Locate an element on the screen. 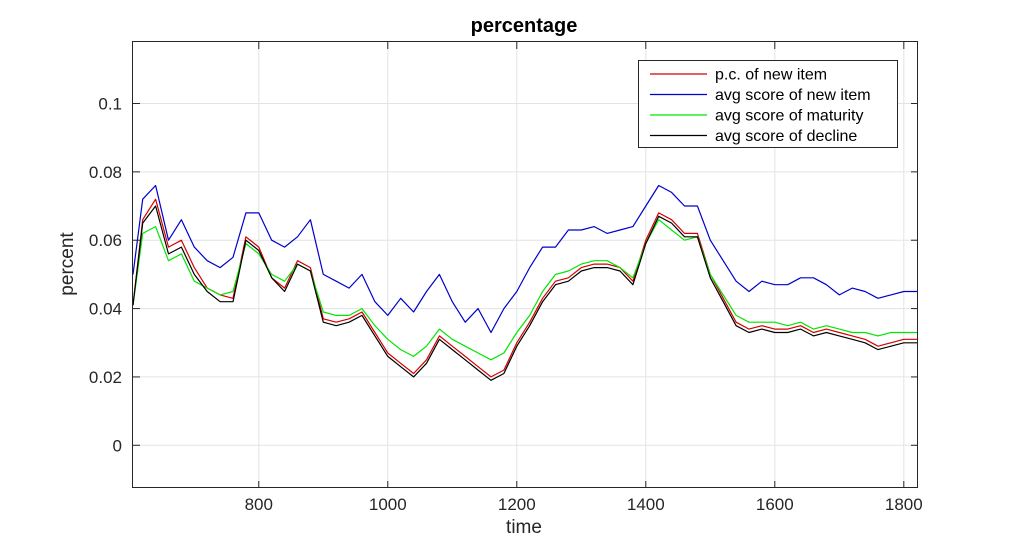  x-tick-label: 1400 is located at coordinates (646, 504).